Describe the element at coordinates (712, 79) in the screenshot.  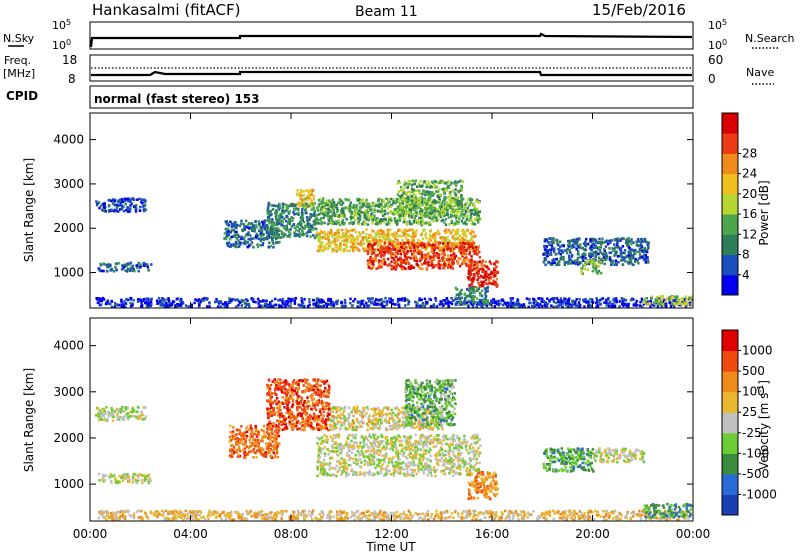
I see `nave-tick-bottom: 0` at that location.